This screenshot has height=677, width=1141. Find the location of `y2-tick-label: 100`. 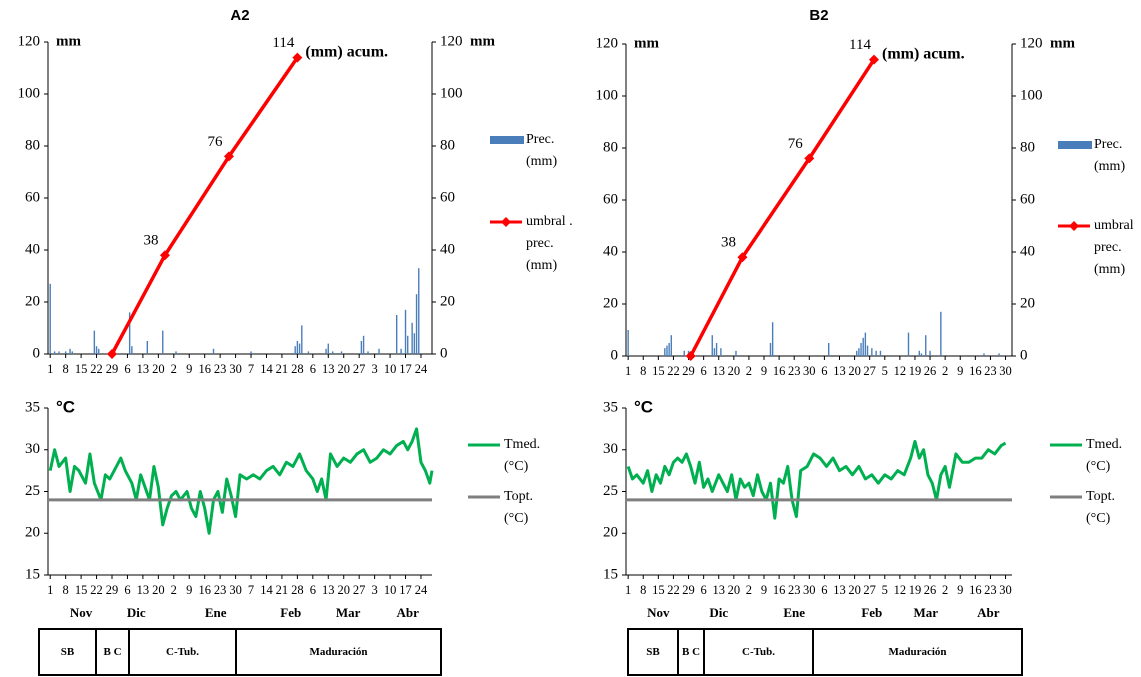

y2-tick-label: 100 is located at coordinates (451, 93).